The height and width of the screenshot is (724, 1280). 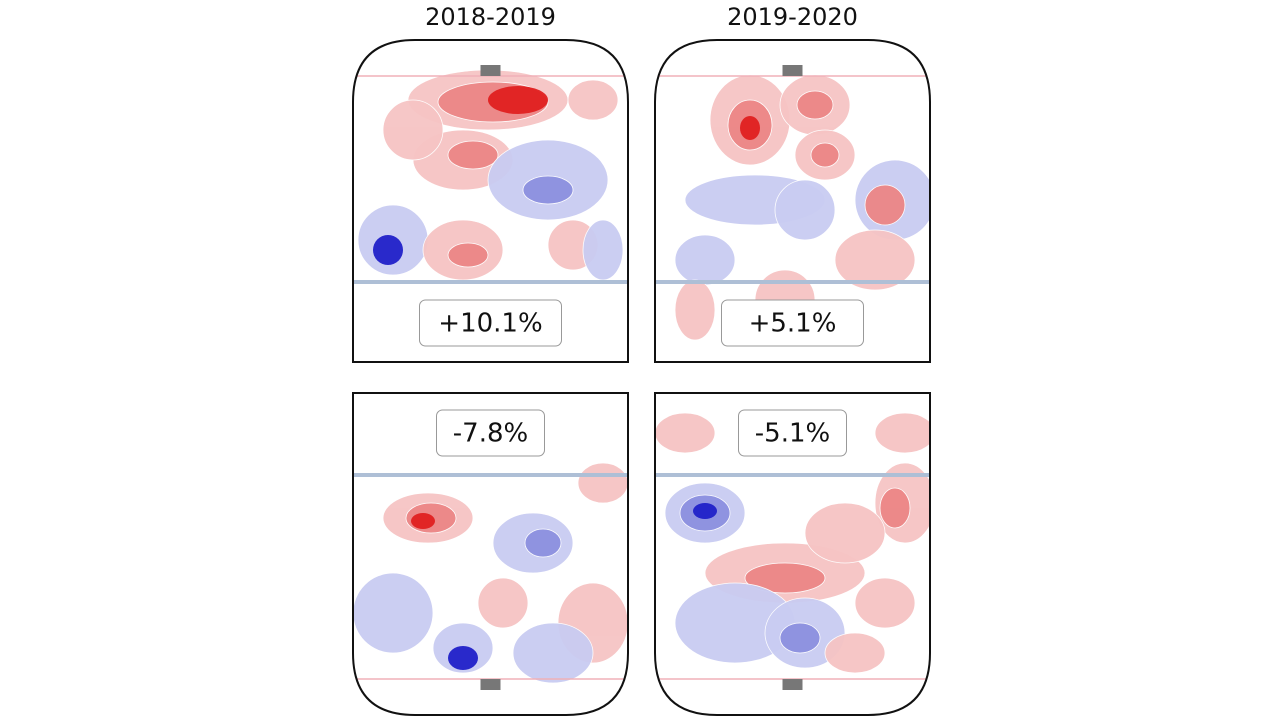 I want to click on panel-label: -7.8%, so click(x=490, y=434).